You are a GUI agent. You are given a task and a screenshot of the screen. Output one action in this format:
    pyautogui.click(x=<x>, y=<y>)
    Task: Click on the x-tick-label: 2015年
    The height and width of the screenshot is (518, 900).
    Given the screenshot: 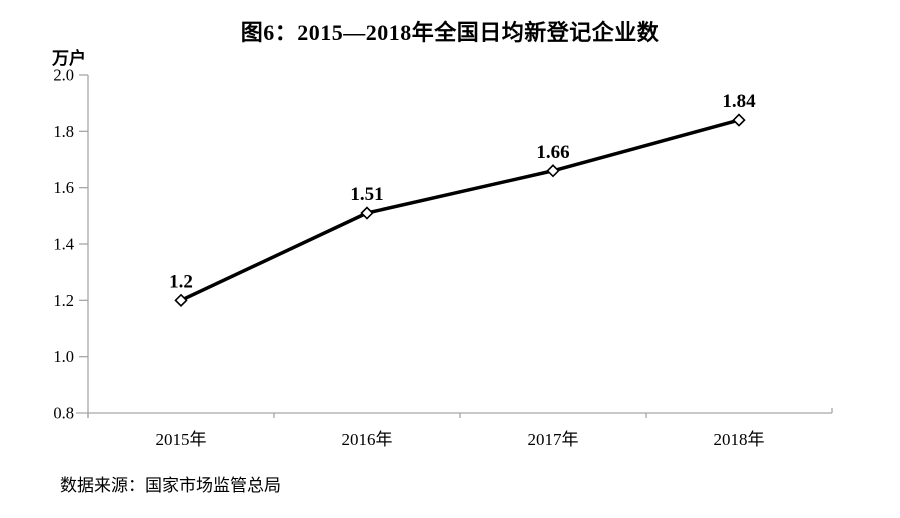 What is the action you would take?
    pyautogui.click(x=181, y=439)
    